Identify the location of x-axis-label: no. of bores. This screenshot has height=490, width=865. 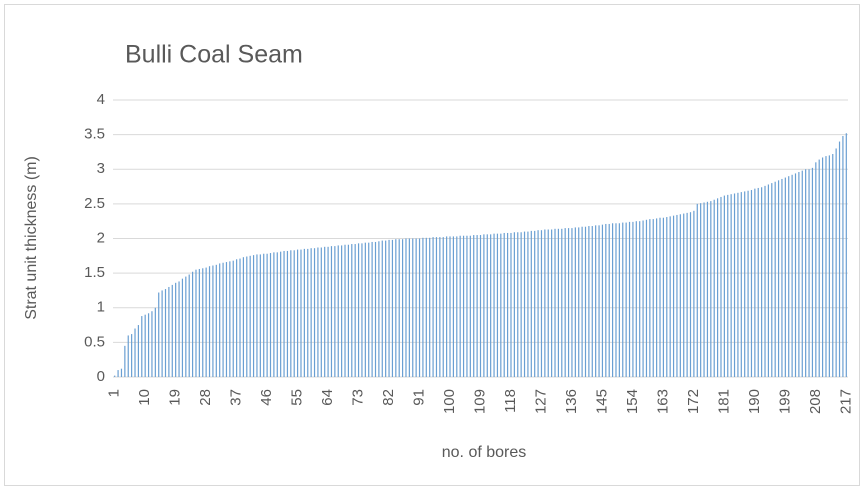
(484, 452).